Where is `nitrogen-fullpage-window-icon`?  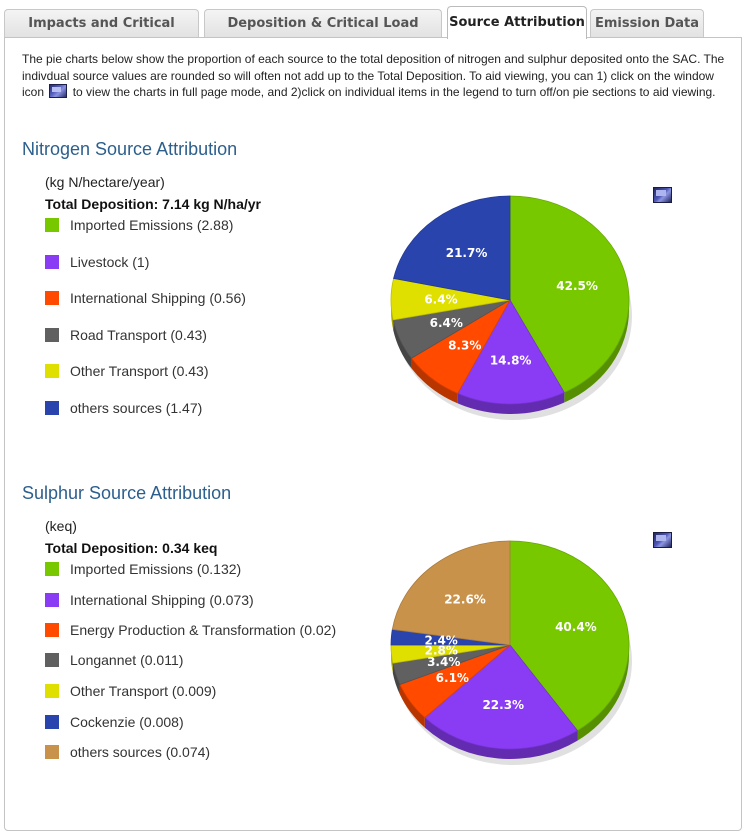
nitrogen-fullpage-window-icon is located at coordinates (662, 195).